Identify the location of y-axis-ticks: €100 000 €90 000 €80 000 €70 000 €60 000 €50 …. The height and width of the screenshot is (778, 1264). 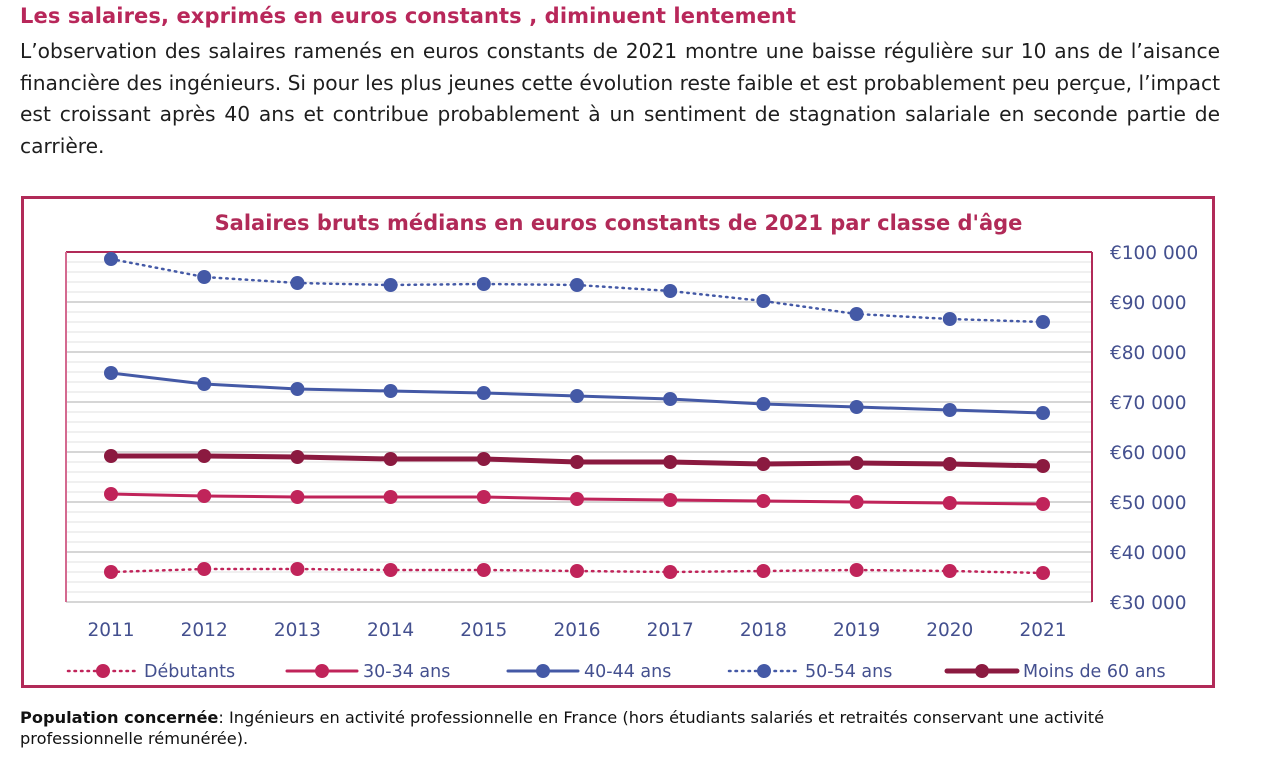
(1154, 428).